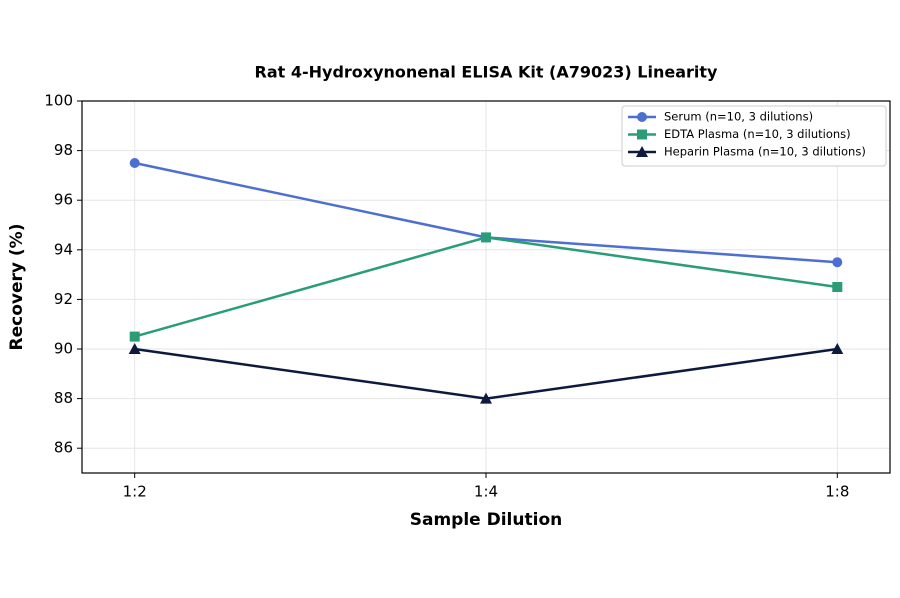 The height and width of the screenshot is (598, 900). Describe the element at coordinates (17, 287) in the screenshot. I see `y-axis-label: Recovery (%)` at that location.